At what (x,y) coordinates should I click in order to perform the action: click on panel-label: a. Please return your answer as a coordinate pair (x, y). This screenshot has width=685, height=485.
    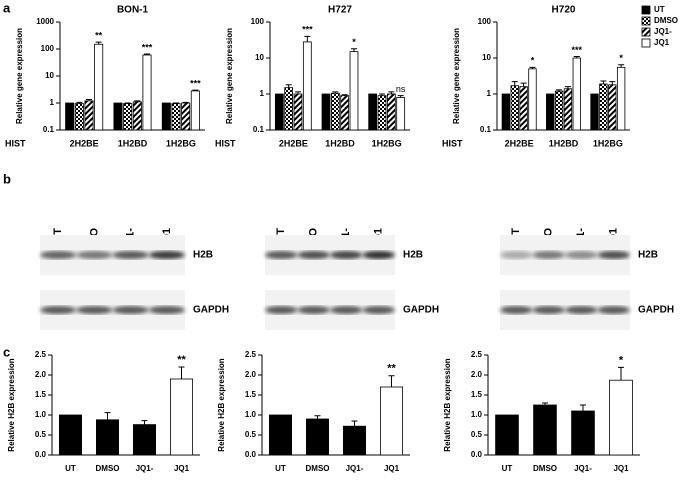
    Looking at the image, I should click on (7, 7).